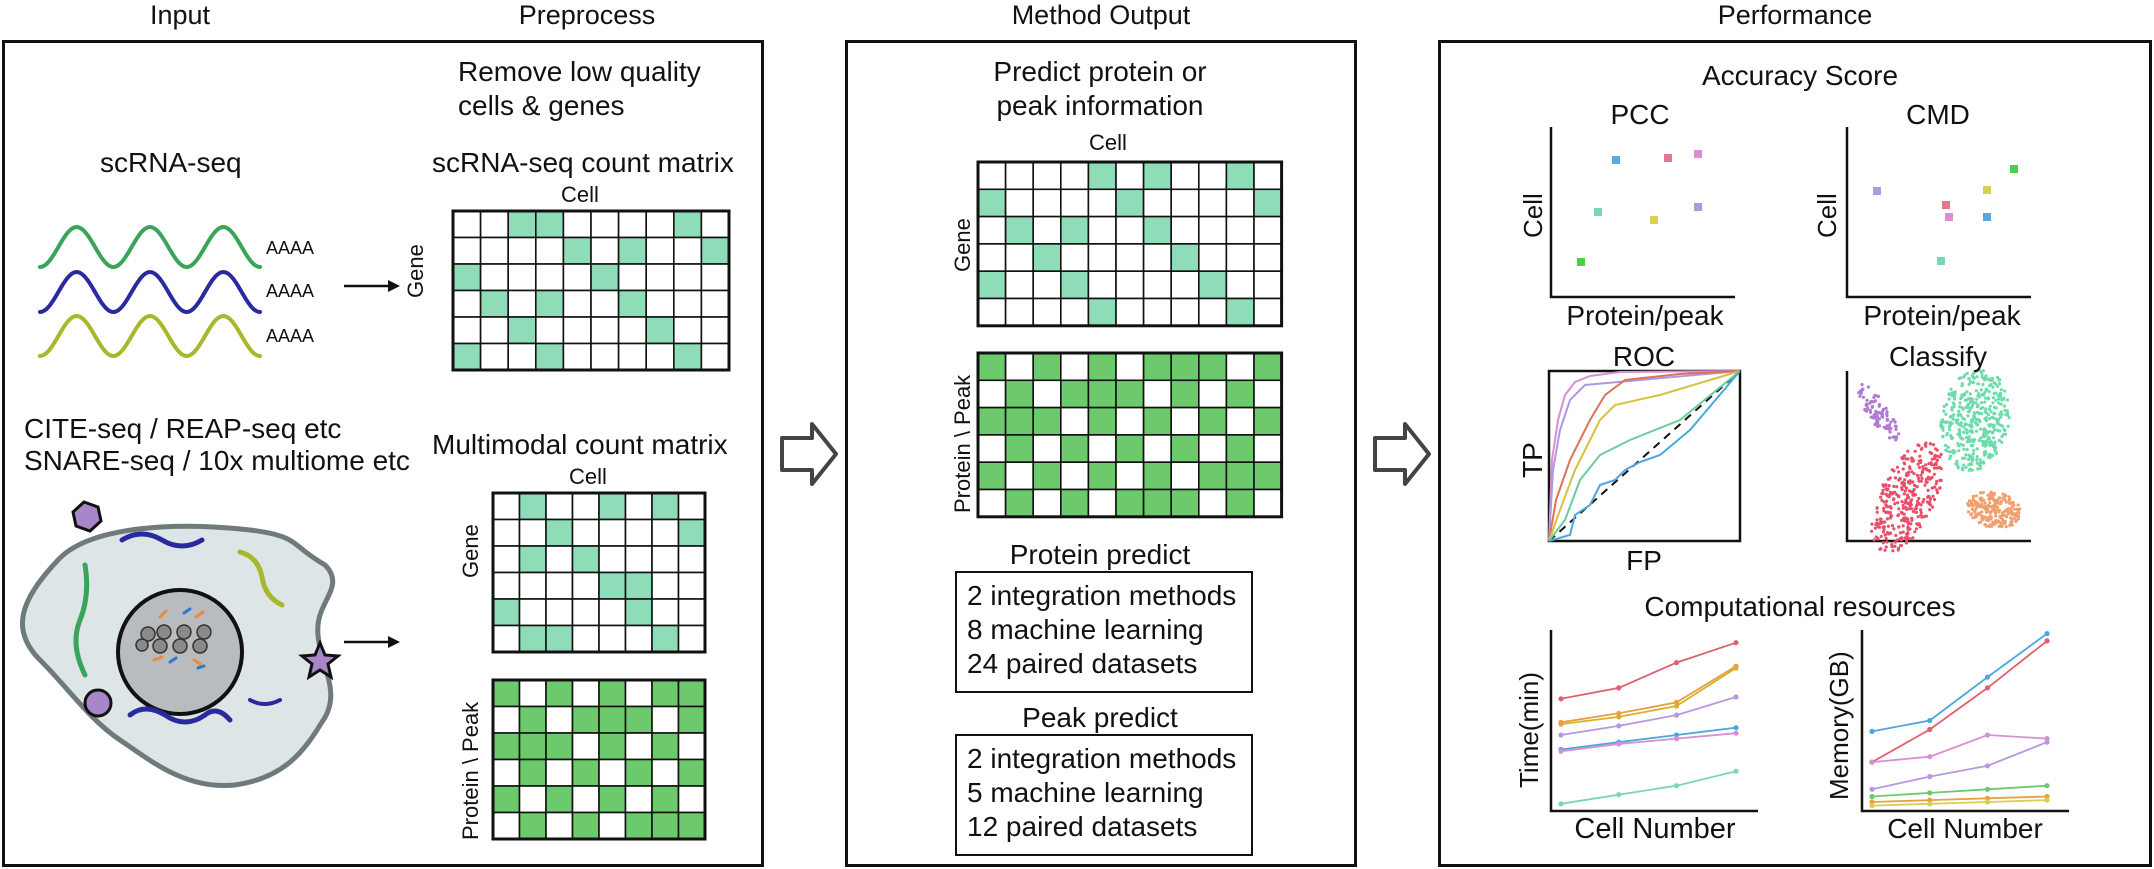 The width and height of the screenshot is (2154, 869). I want to click on arrow-to-scrna-matrix, so click(372, 286).